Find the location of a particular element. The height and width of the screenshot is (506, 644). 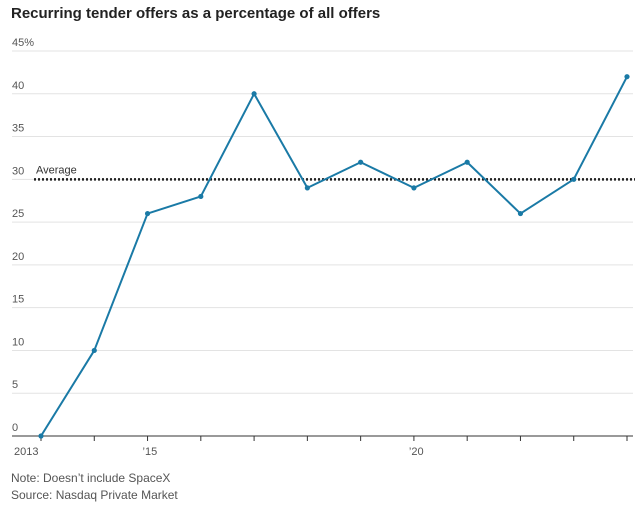

data-point-2019 is located at coordinates (361, 162).